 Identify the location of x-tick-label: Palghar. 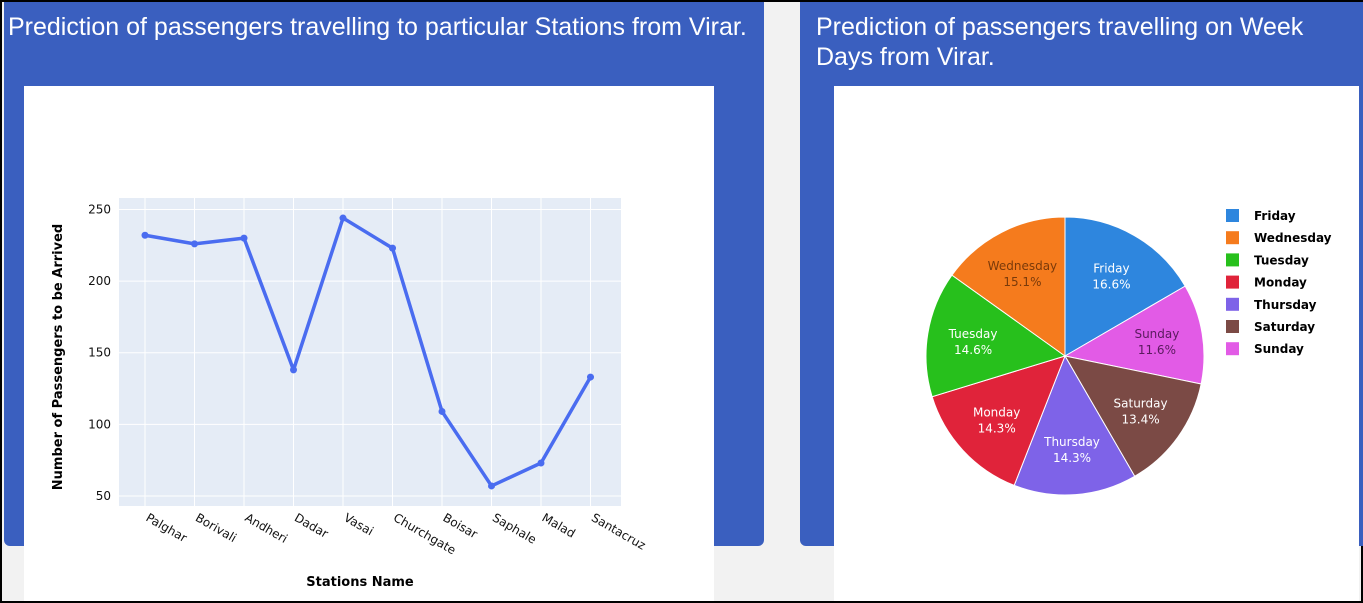
(167, 527).